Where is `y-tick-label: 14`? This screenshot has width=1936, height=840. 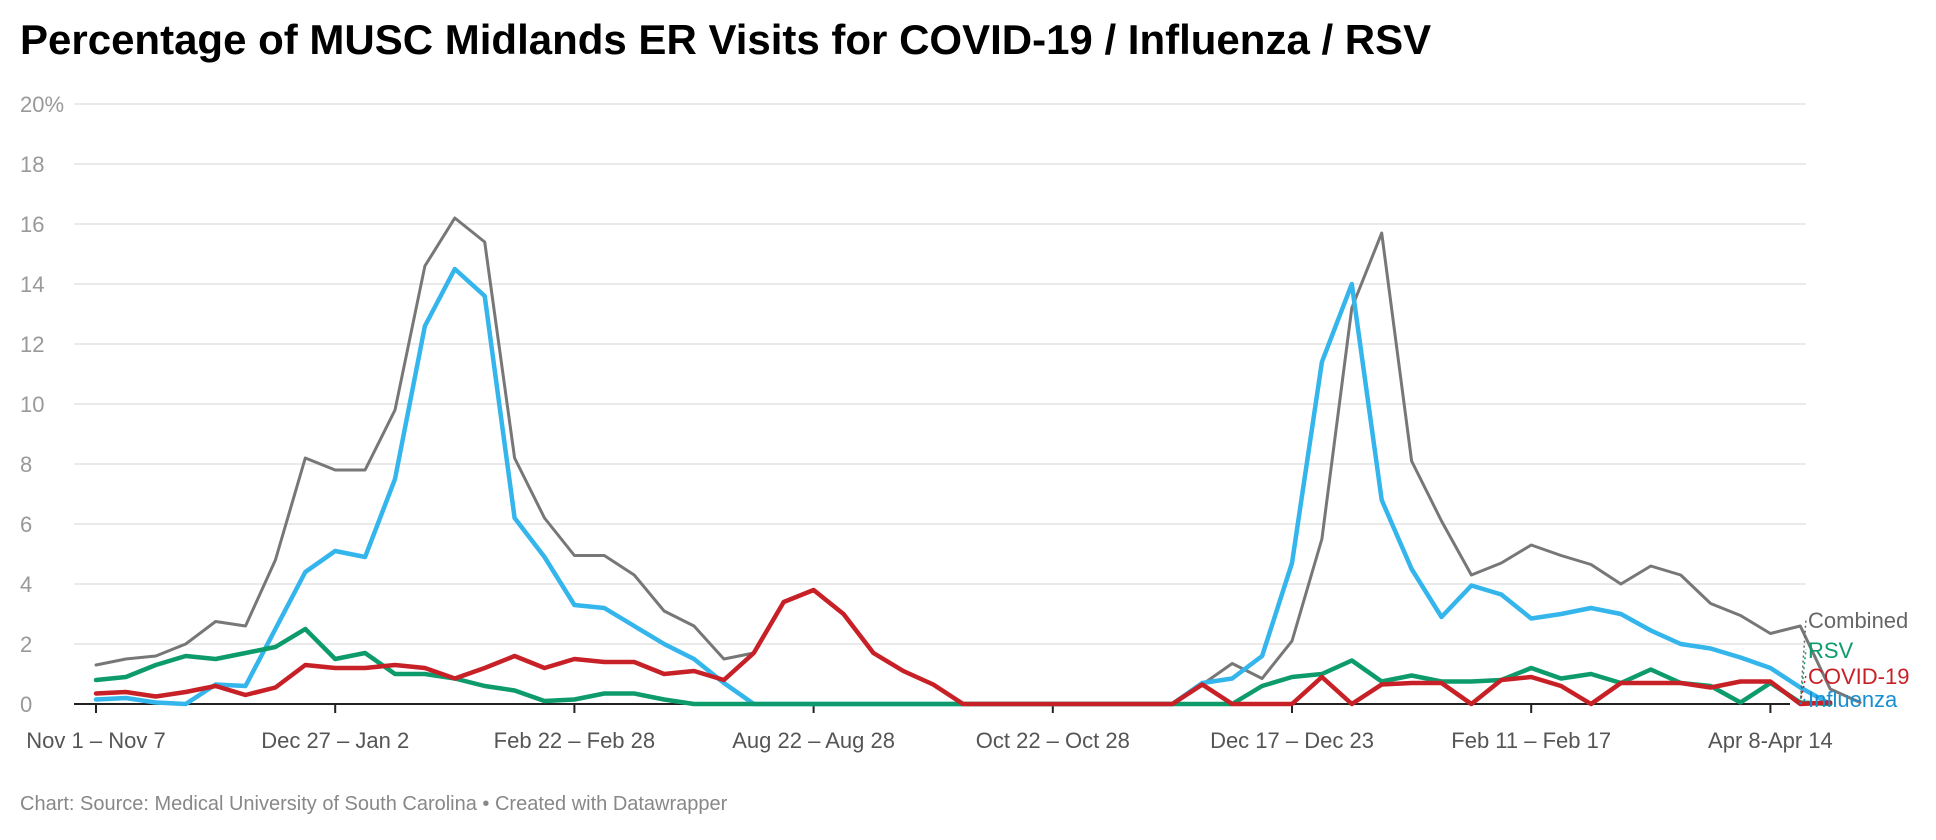
y-tick-label: 14 is located at coordinates (32, 284).